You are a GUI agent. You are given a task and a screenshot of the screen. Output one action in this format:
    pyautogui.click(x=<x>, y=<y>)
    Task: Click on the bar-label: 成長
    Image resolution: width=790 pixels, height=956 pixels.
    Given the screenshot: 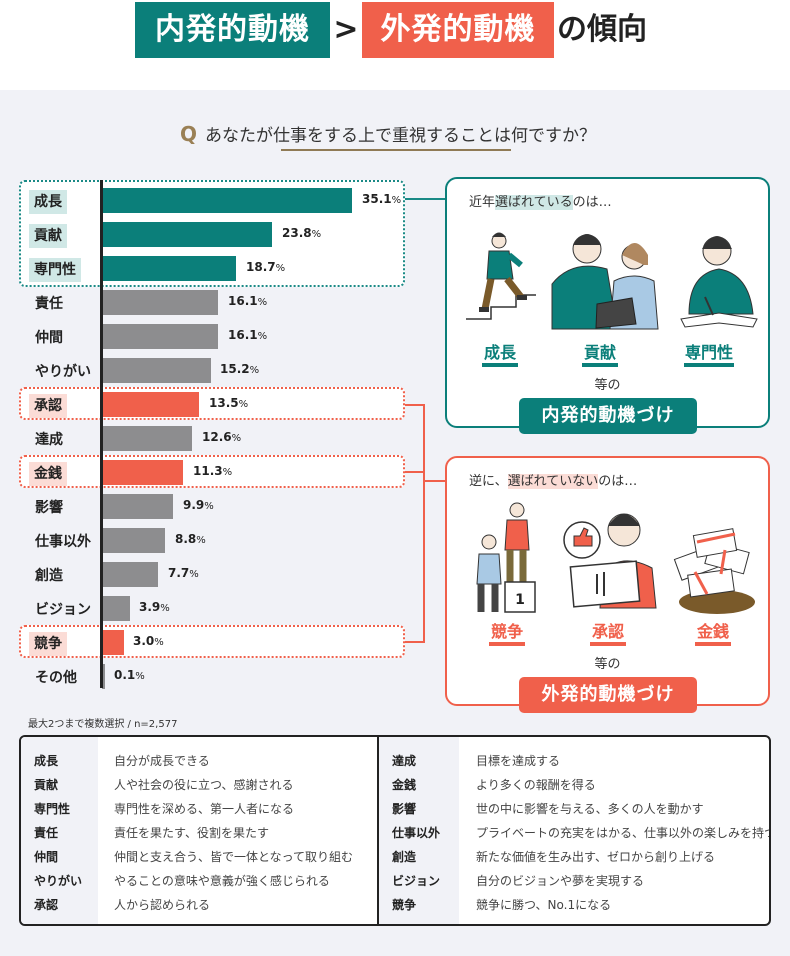 What is the action you would take?
    pyautogui.click(x=48, y=202)
    